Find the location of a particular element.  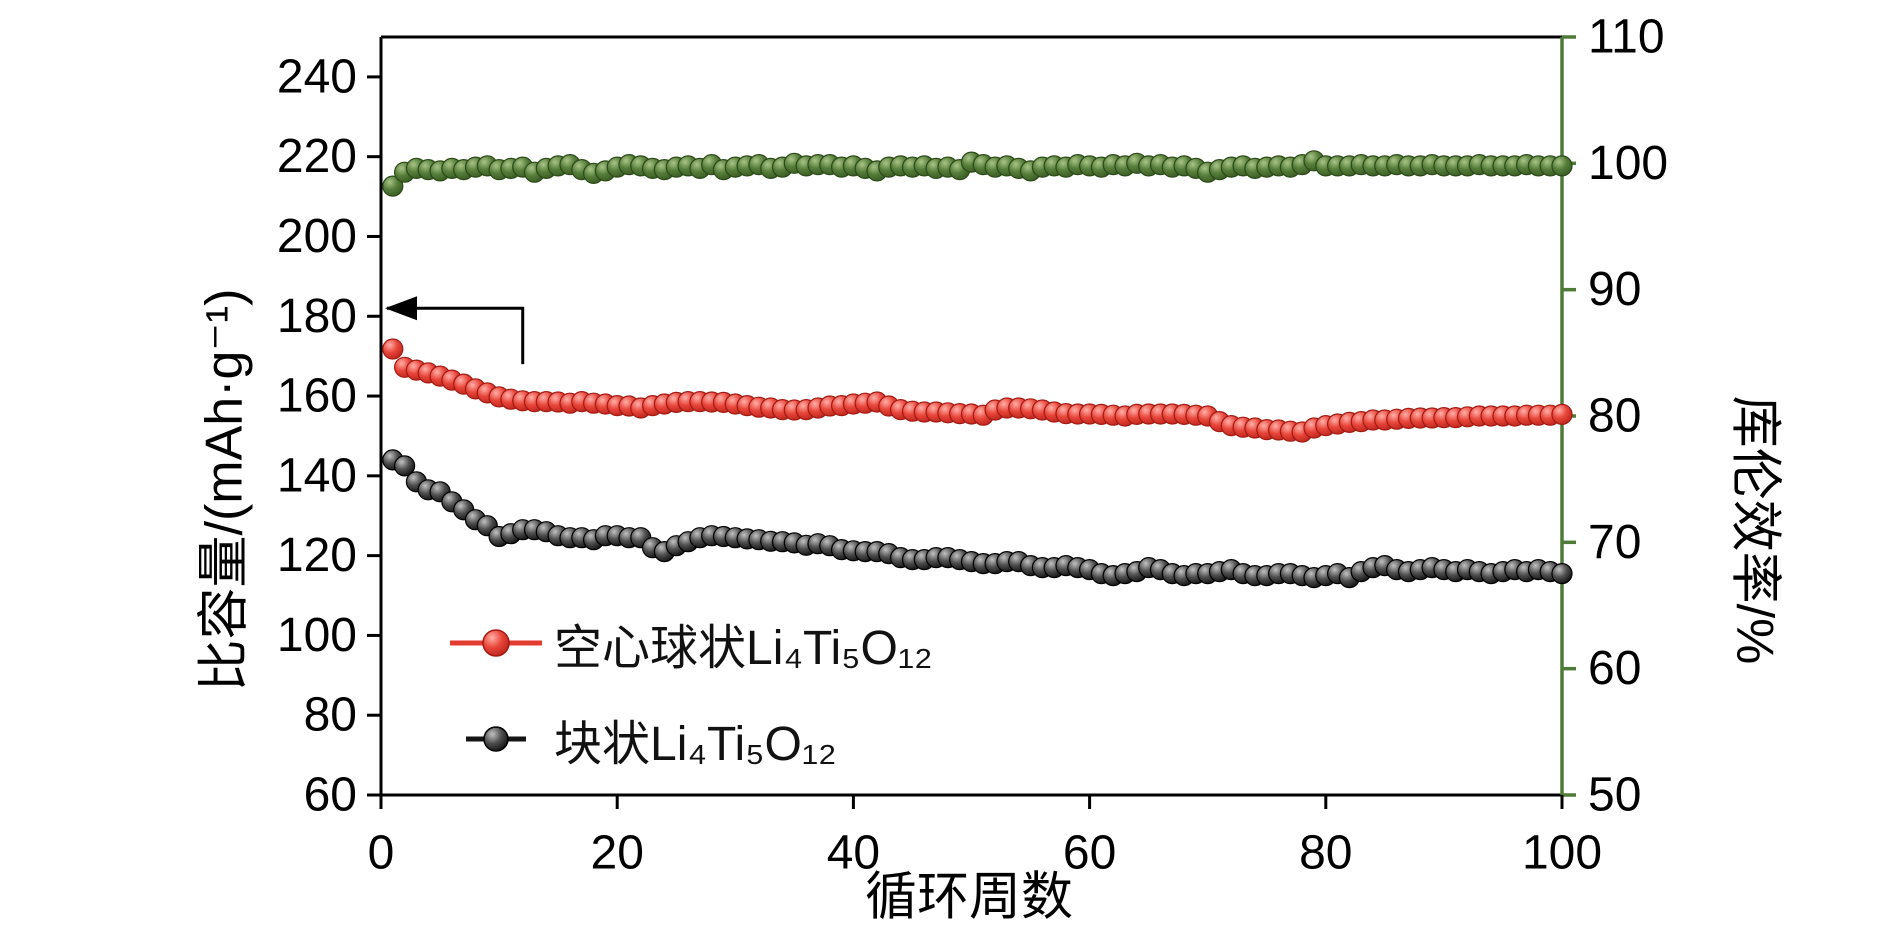

left-tick-label: 200 is located at coordinates (317, 236).